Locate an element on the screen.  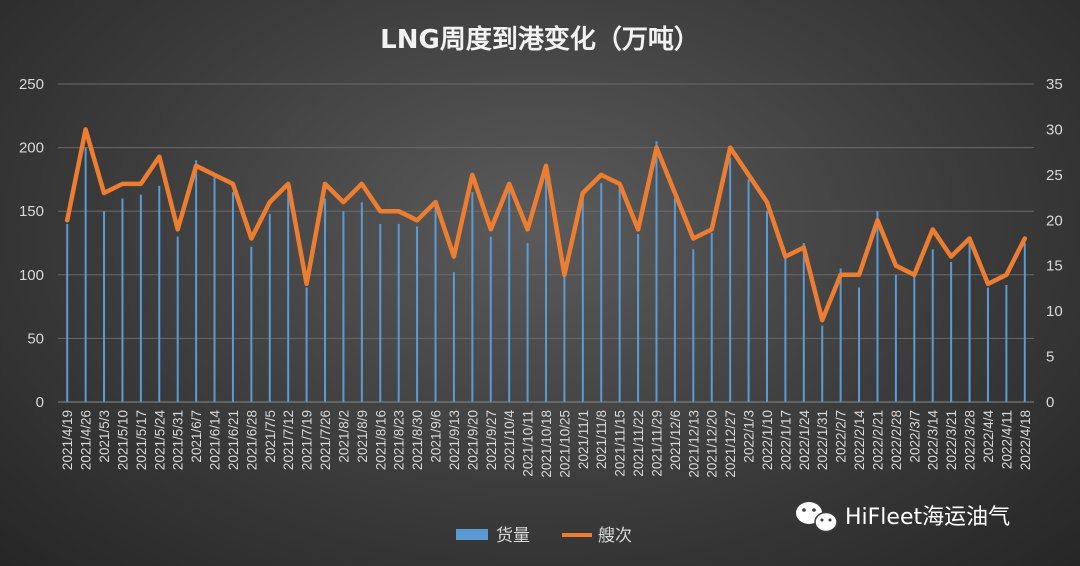
x-tick: 2021/8/23 is located at coordinates (399, 440).